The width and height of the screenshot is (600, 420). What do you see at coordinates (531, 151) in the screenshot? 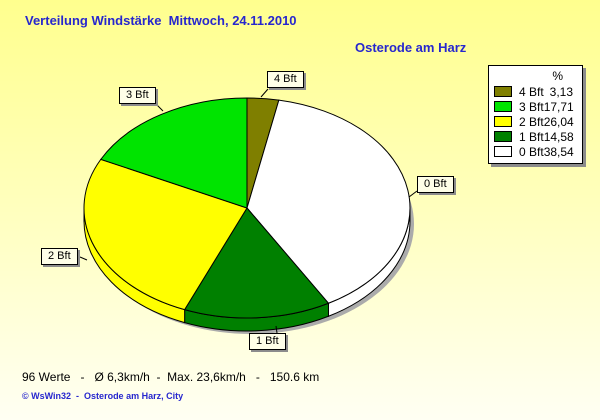
I see `legend-item-label: 0 Bft` at bounding box center [531, 151].